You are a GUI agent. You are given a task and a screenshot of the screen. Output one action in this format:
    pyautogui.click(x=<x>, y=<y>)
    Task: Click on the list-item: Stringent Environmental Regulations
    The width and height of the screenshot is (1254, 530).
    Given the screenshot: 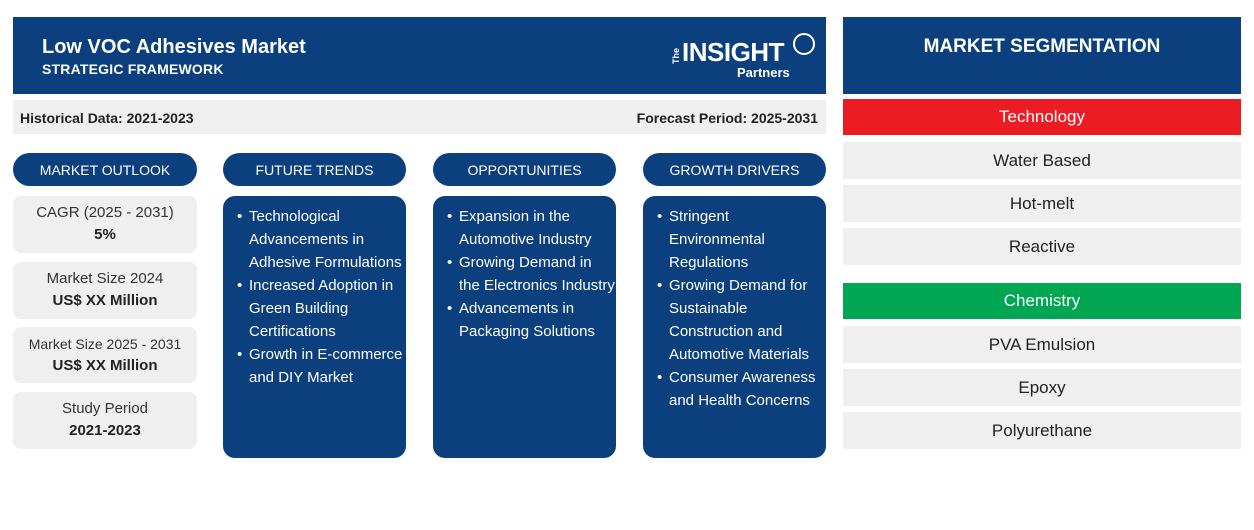 What is the action you would take?
    pyautogui.click(x=741, y=239)
    